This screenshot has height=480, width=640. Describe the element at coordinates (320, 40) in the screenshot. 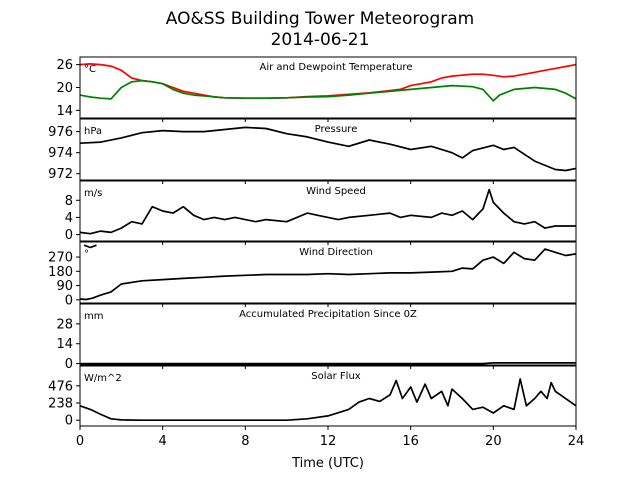

I see `chart-date: 2014-06-21` at that location.